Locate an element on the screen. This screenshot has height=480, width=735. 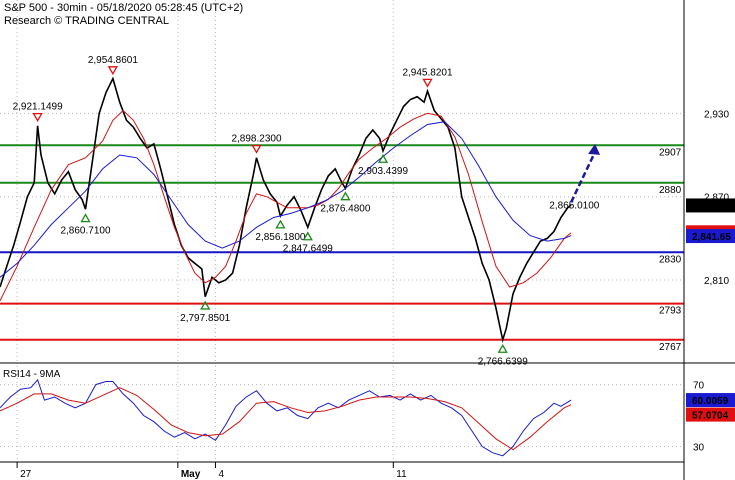
price-tag: 2,863.7 is located at coordinates (709, 206).